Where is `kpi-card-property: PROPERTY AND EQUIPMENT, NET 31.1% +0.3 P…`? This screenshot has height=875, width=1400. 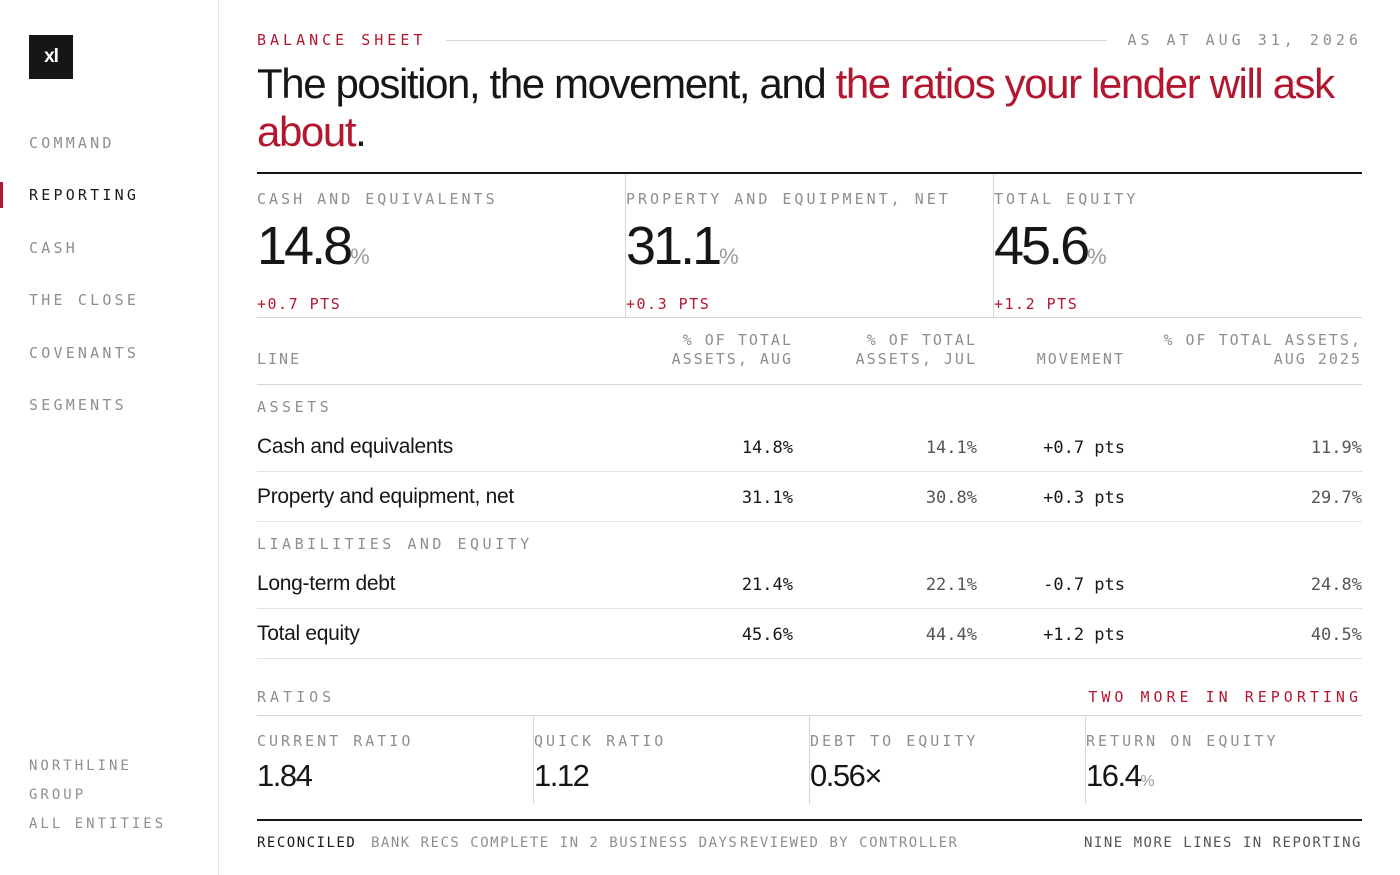
kpi-card-property: PROPERTY AND EQUIPMENT, NET 31.1% +0.3 P… is located at coordinates (809, 245).